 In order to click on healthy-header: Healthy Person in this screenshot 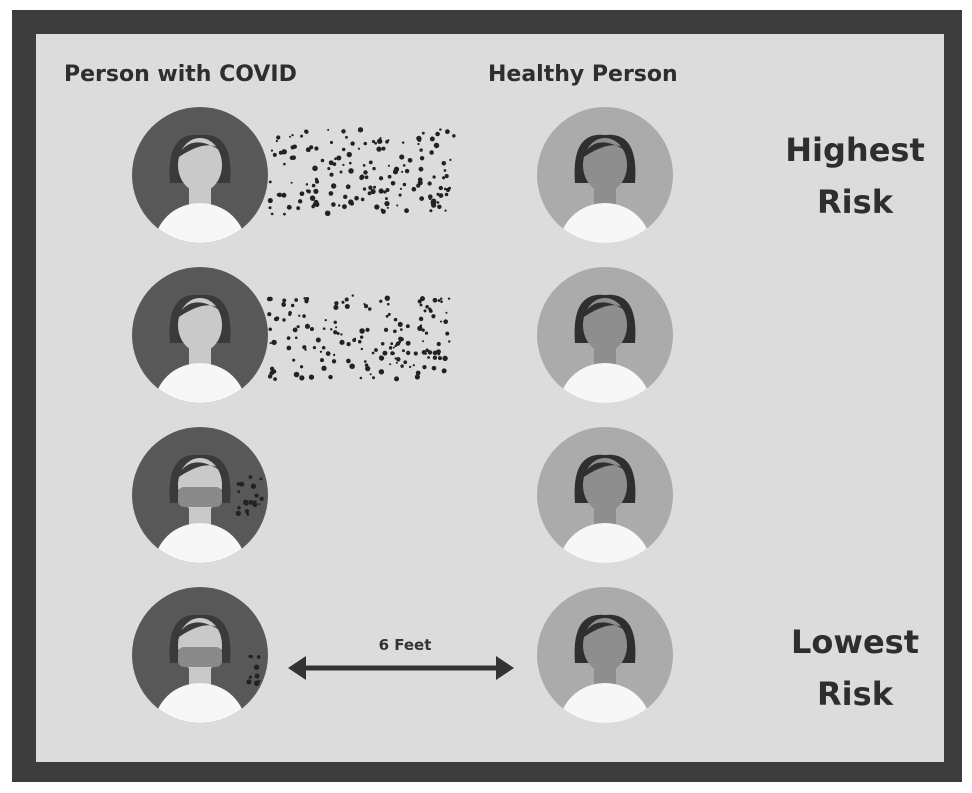, I will do `click(583, 74)`.